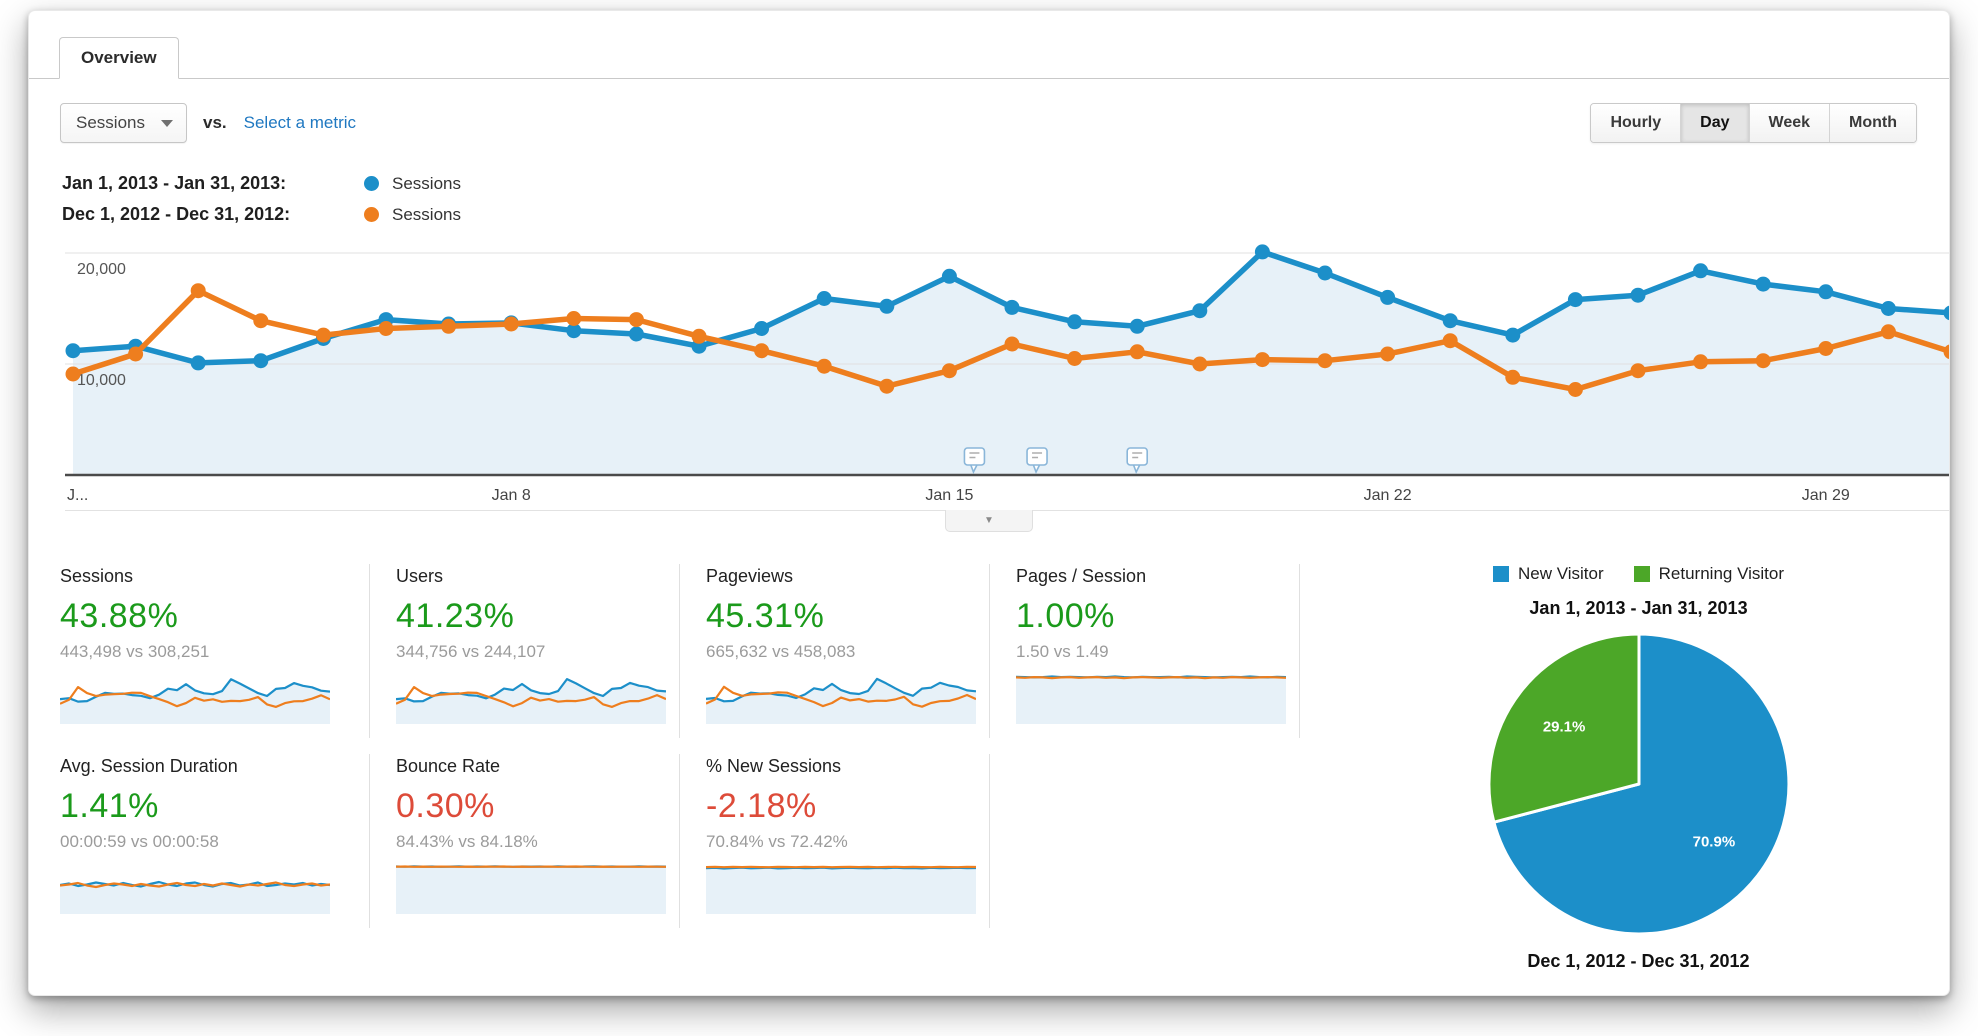  Describe the element at coordinates (1789, 123) in the screenshot. I see `granularity-button-week: Week` at that location.